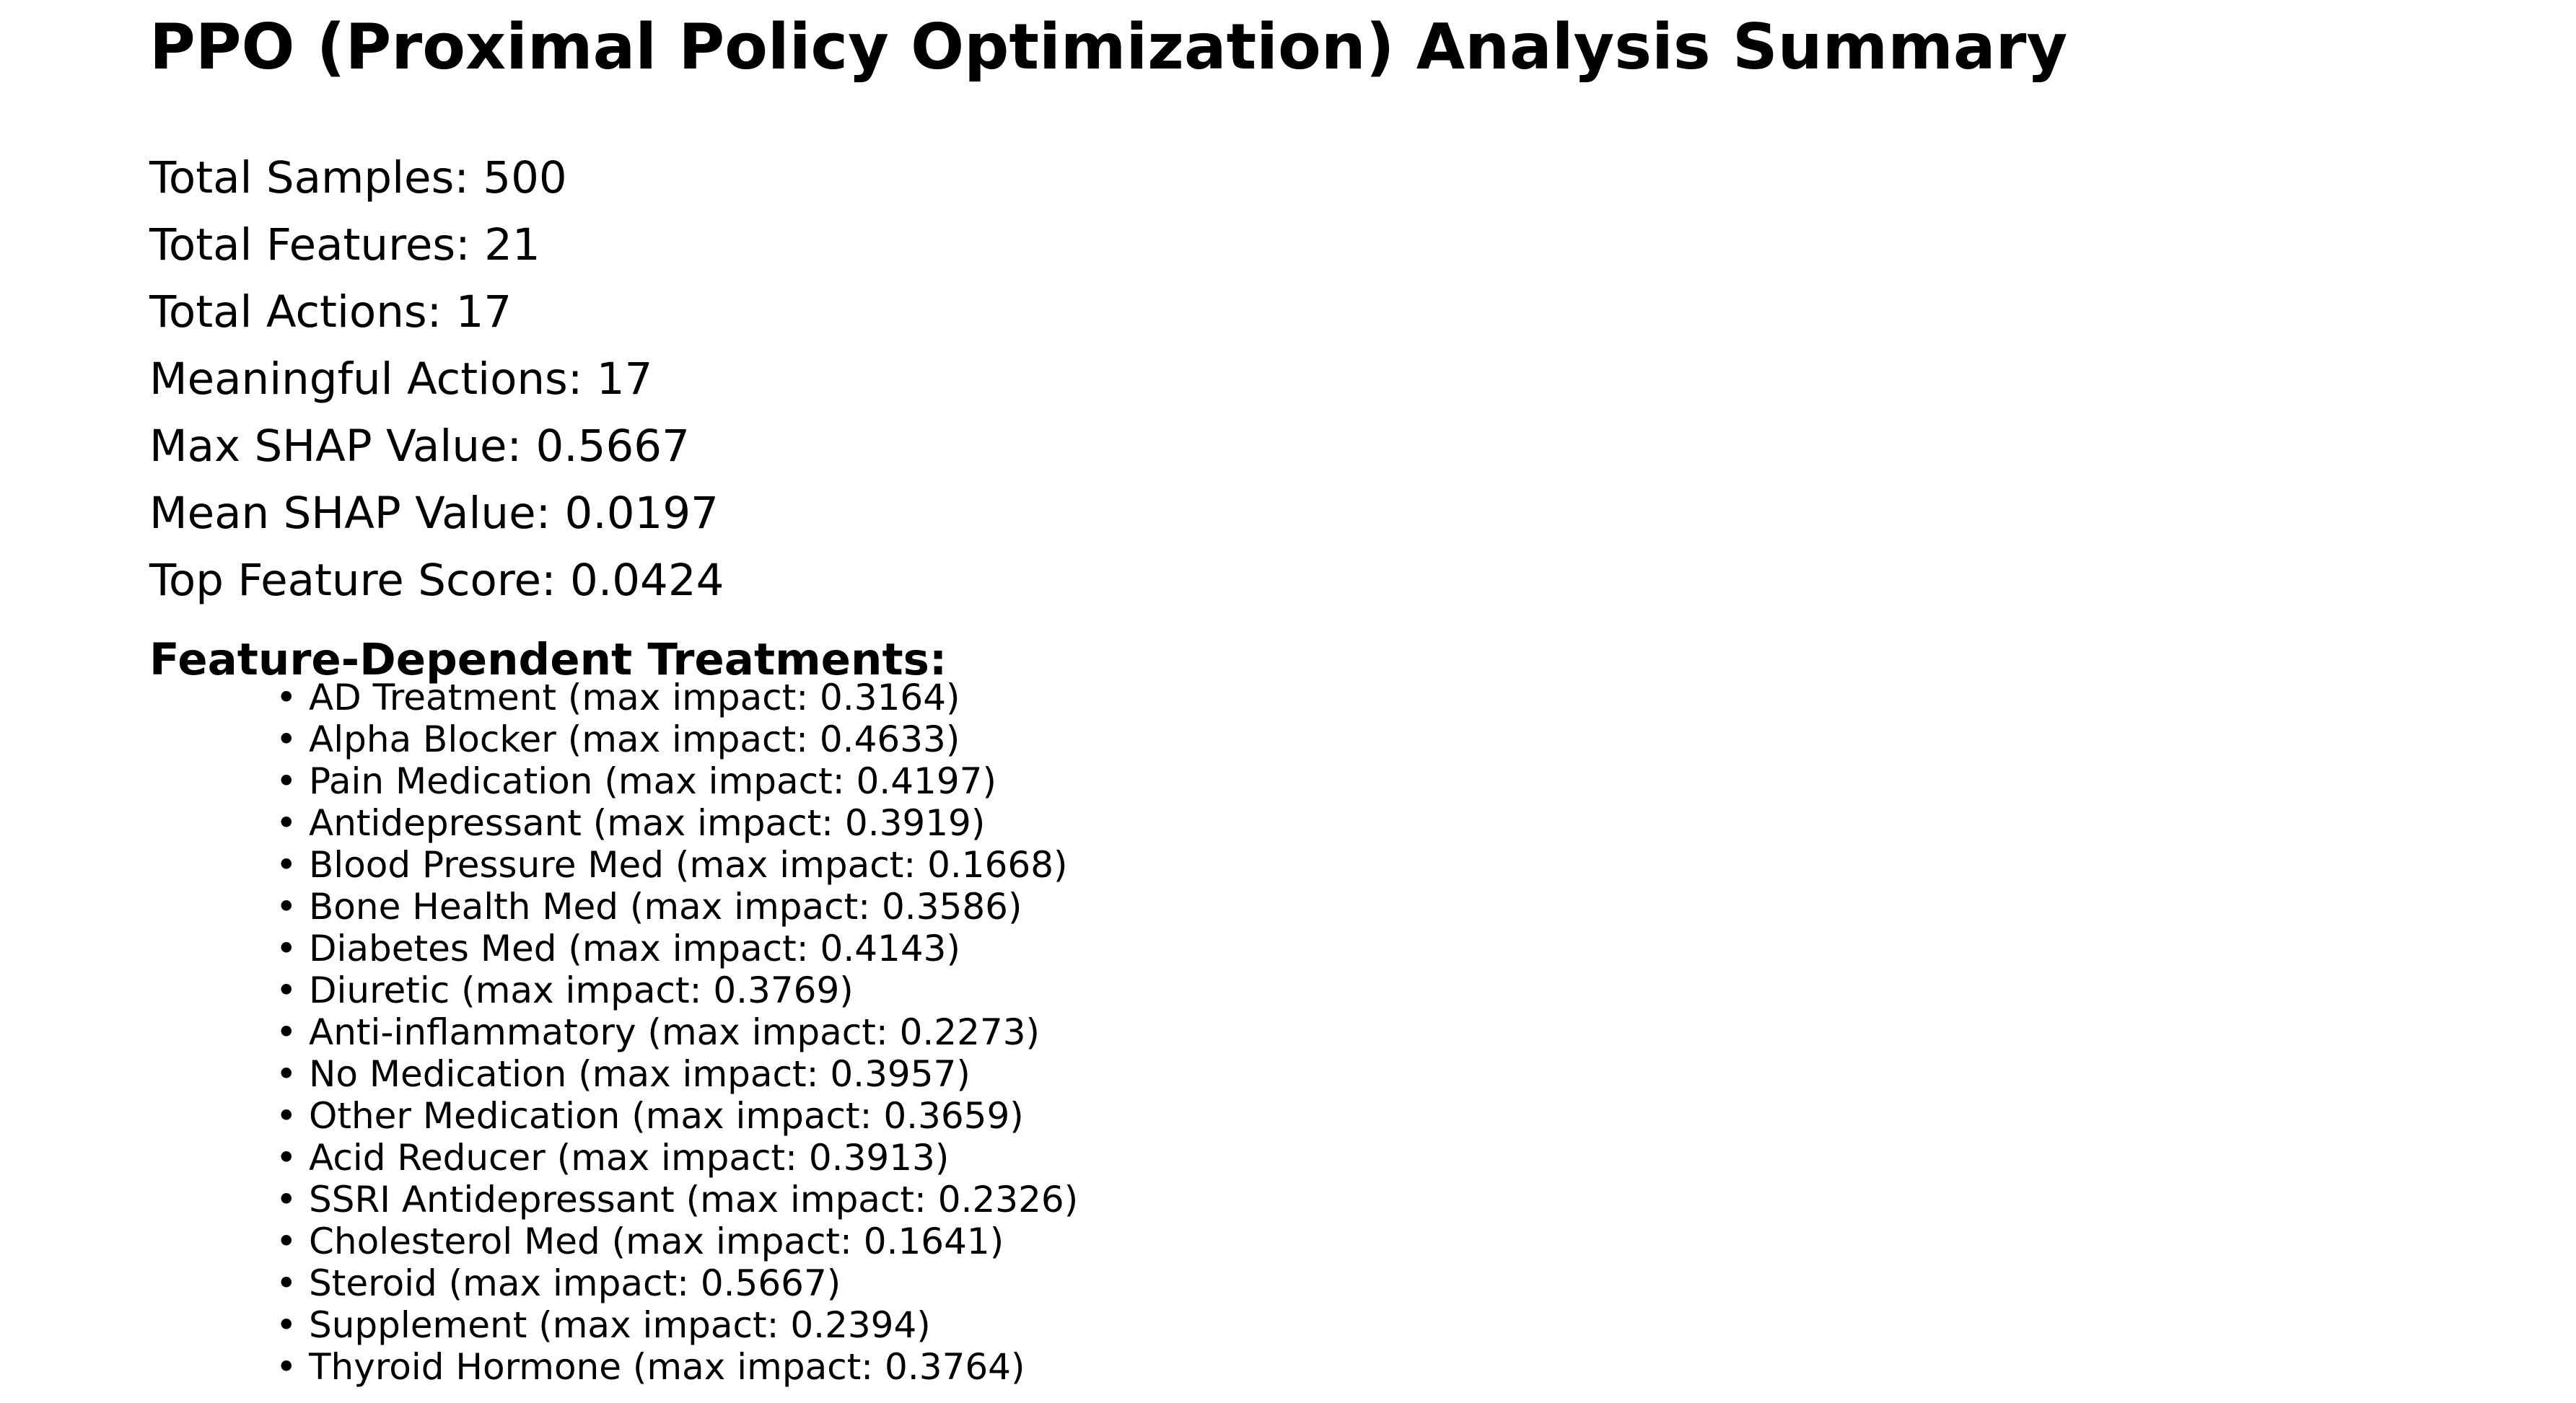 This screenshot has width=2576, height=1403. I want to click on list-item: • Pain Medication (max impact: 0.4197), so click(677, 781).